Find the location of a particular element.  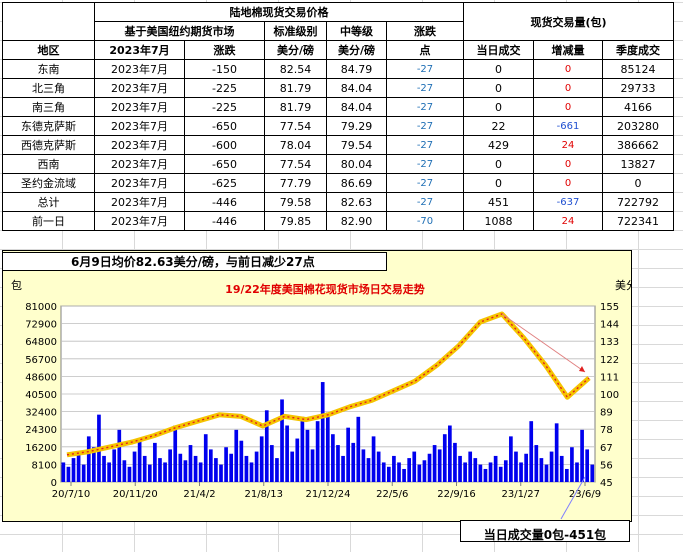

col-header: 2023年7月 is located at coordinates (139, 50).